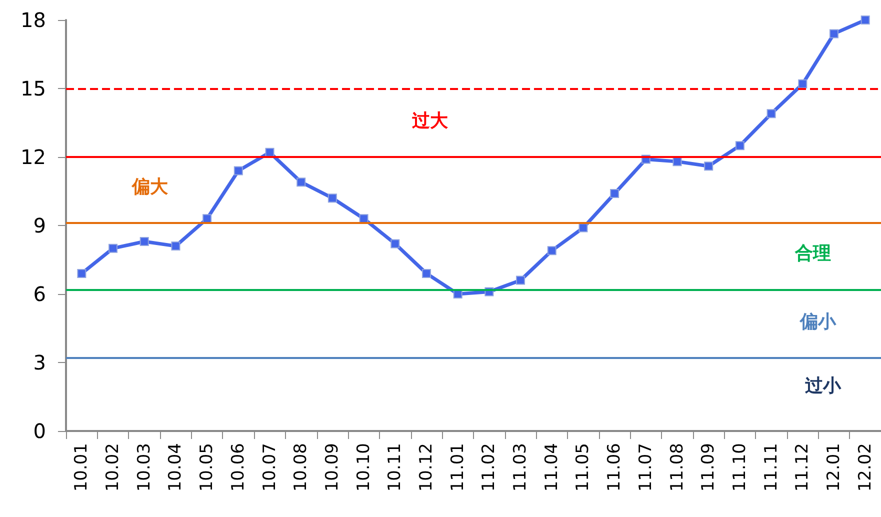 The width and height of the screenshot is (881, 517). What do you see at coordinates (426, 467) in the screenshot?
I see `x-tick-label: 10.12` at bounding box center [426, 467].